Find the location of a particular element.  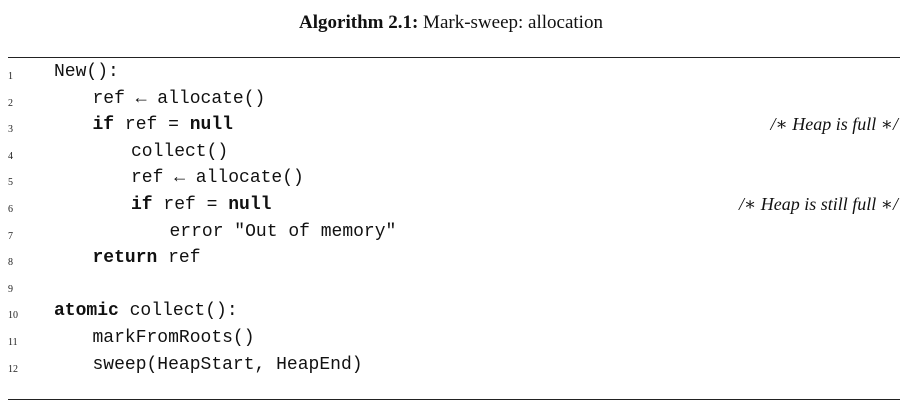

line-number: 3 is located at coordinates (10, 130).